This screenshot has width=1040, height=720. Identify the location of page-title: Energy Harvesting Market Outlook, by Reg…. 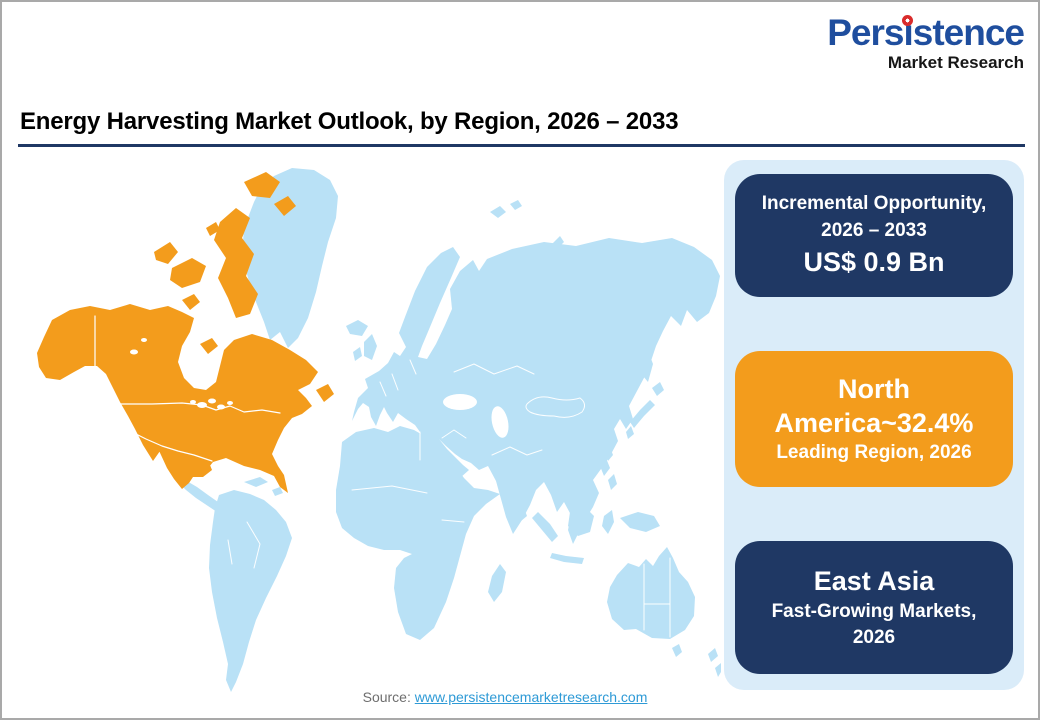
(349, 121).